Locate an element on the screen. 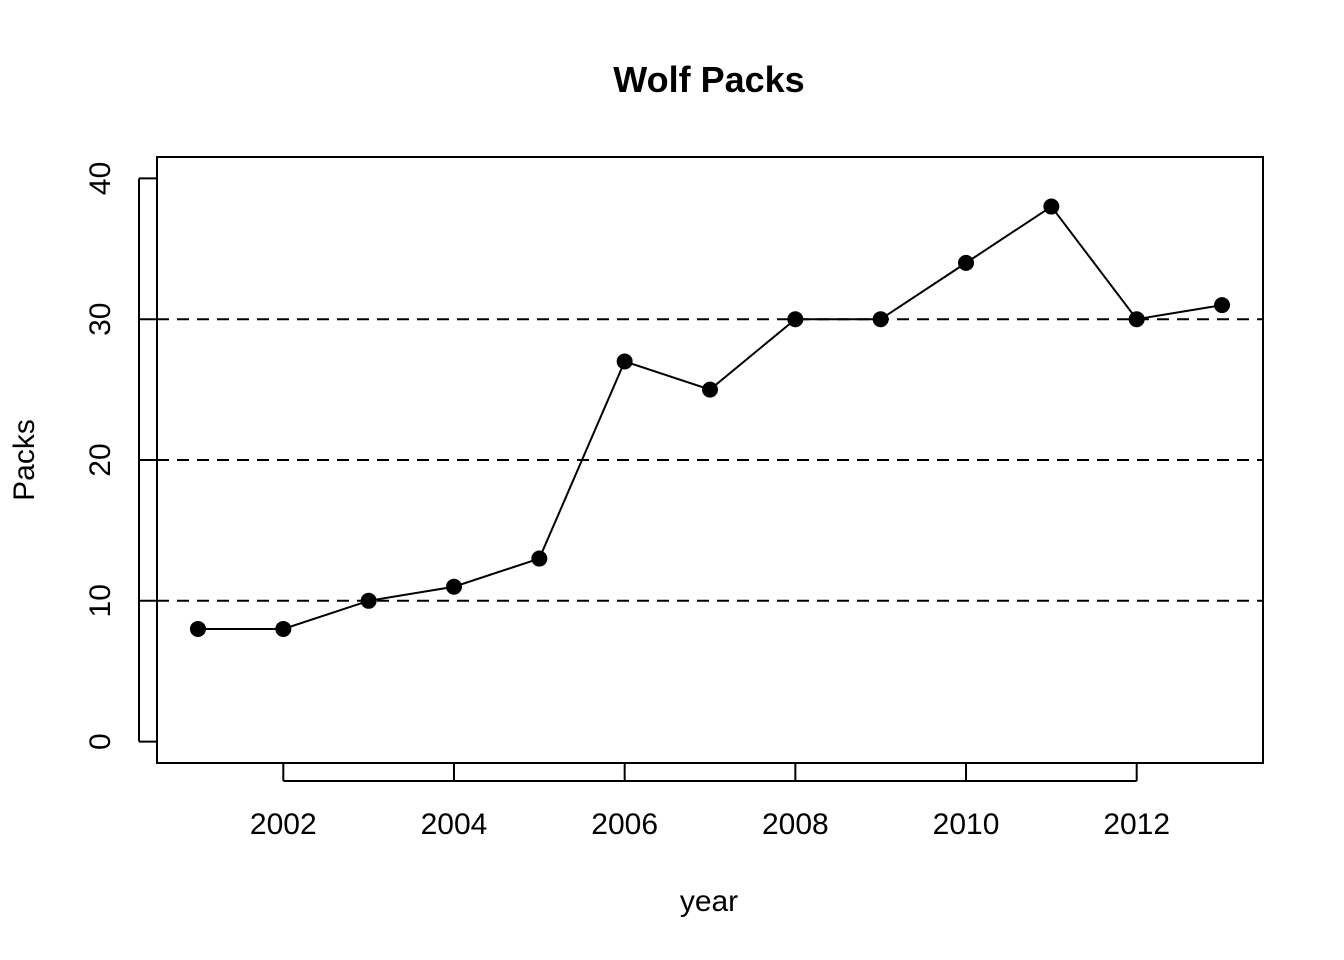 The width and height of the screenshot is (1344, 960). chart-title: Wolf Packs is located at coordinates (708, 79).